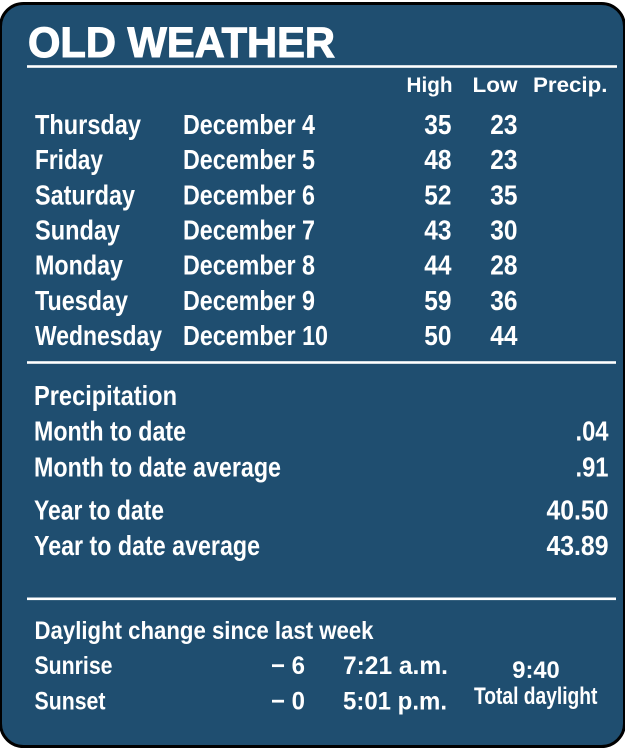 Image resolution: width=625 pixels, height=750 pixels. Describe the element at coordinates (570, 85) in the screenshot. I see `svg-text: Precip.` at that location.